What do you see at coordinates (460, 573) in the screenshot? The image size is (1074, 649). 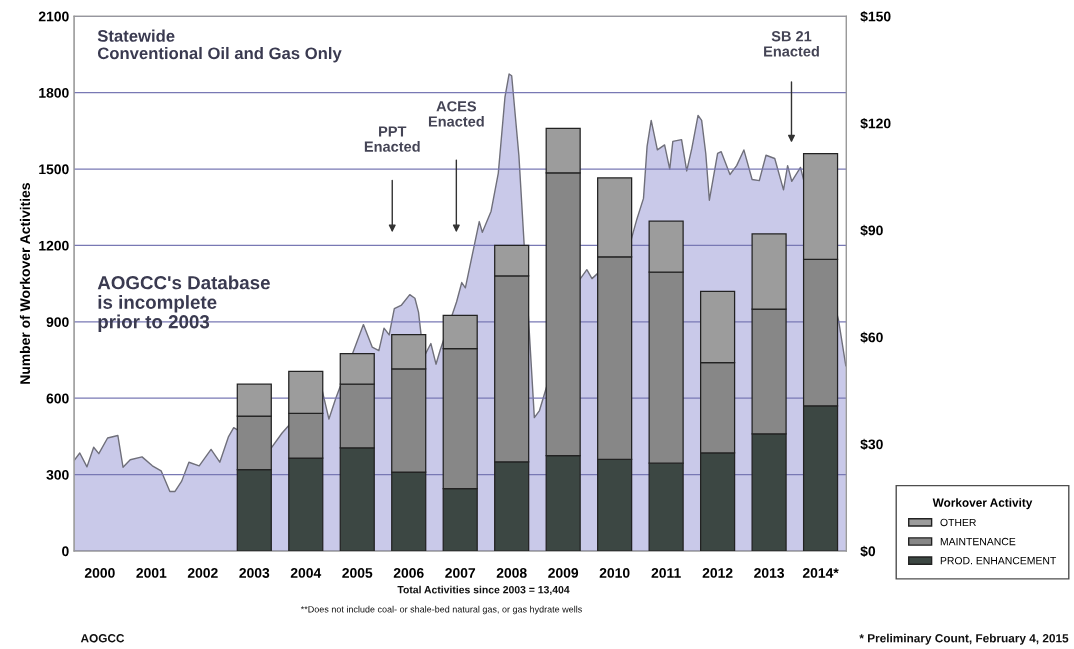 I see `x-tick-label: 2007` at bounding box center [460, 573].